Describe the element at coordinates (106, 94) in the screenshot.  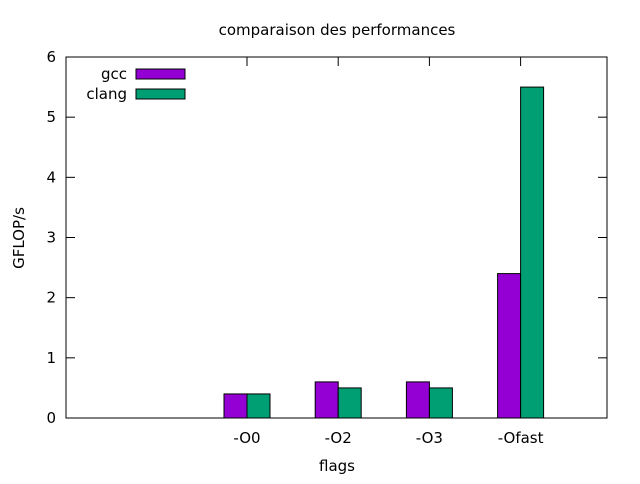
I see `legend-label-clang: clang` at that location.